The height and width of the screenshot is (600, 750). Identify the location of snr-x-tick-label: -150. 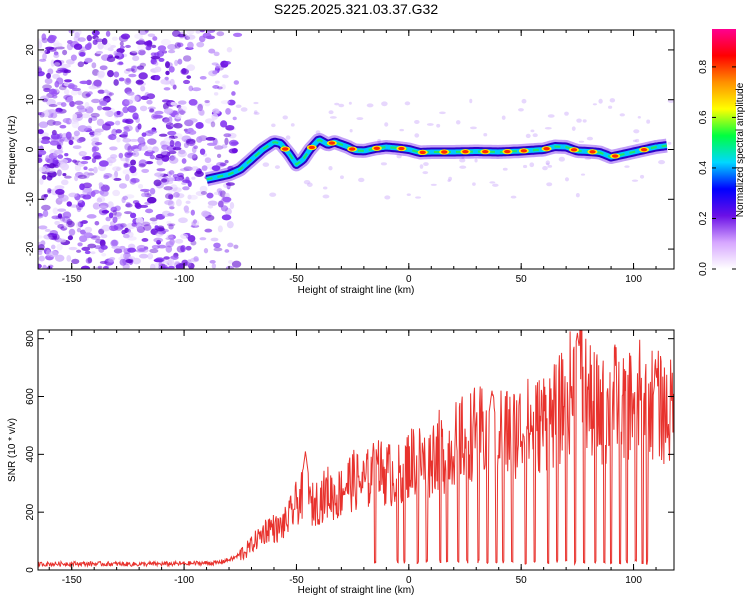
(72, 580).